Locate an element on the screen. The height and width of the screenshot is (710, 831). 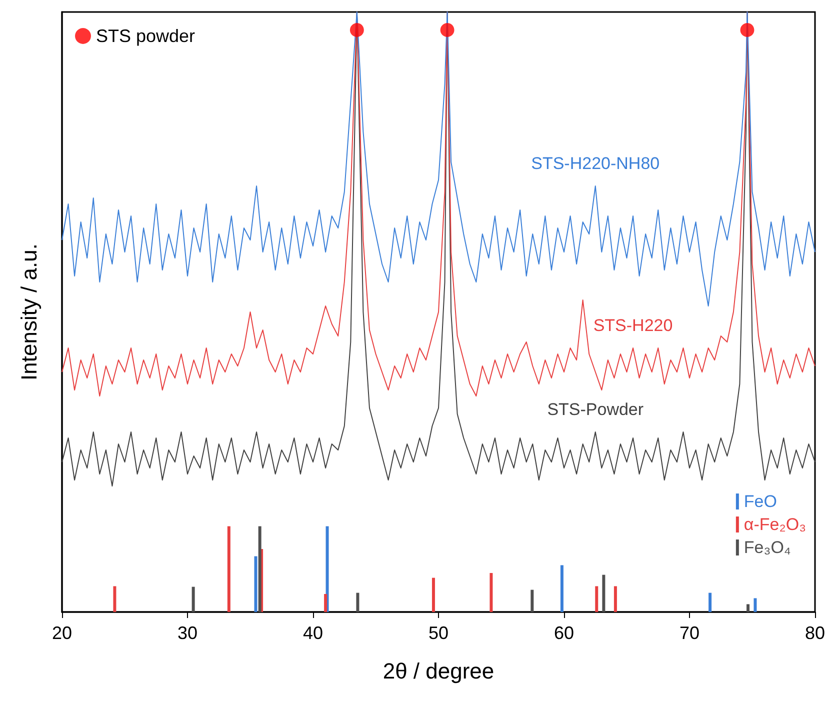
x-axis-title: 2θ / degree is located at coordinates (438, 671).